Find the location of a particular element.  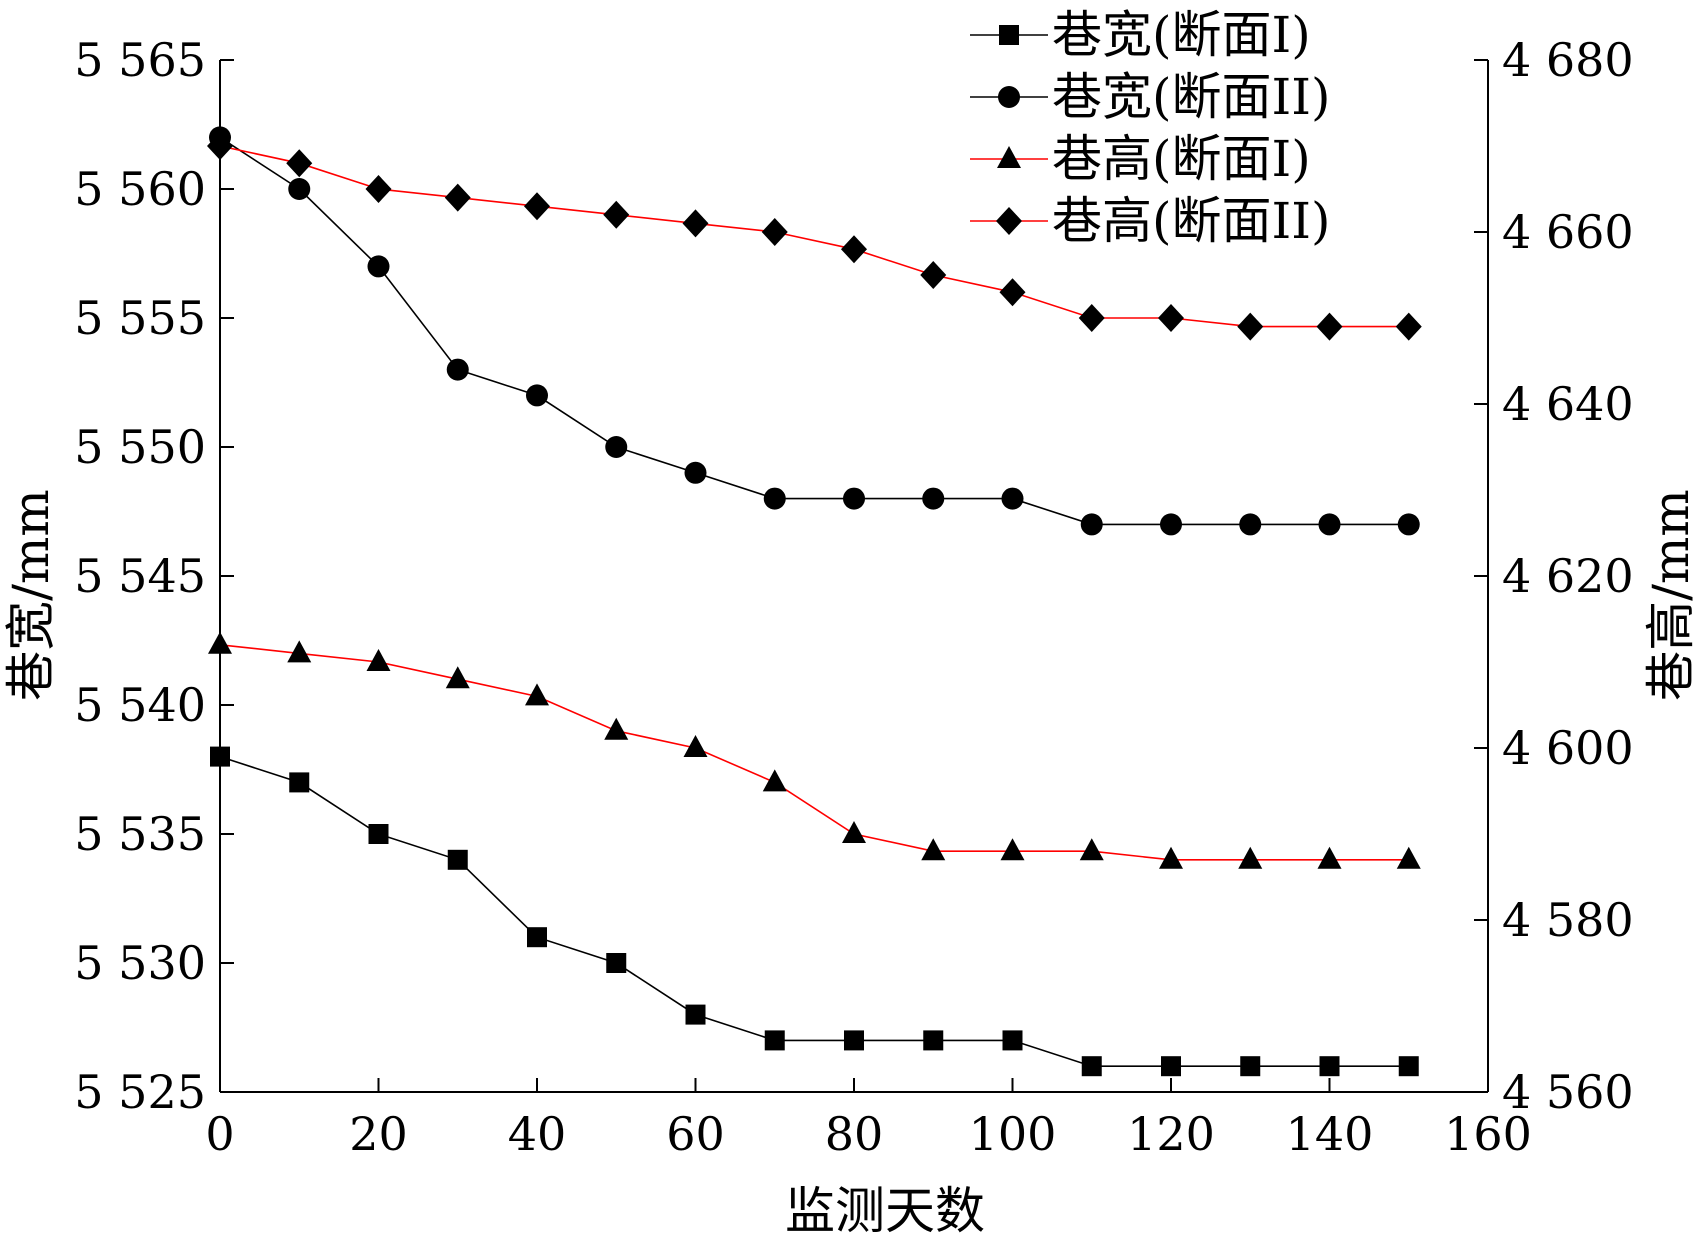

legend-label: 巷高(断面II) is located at coordinates (1191, 221).